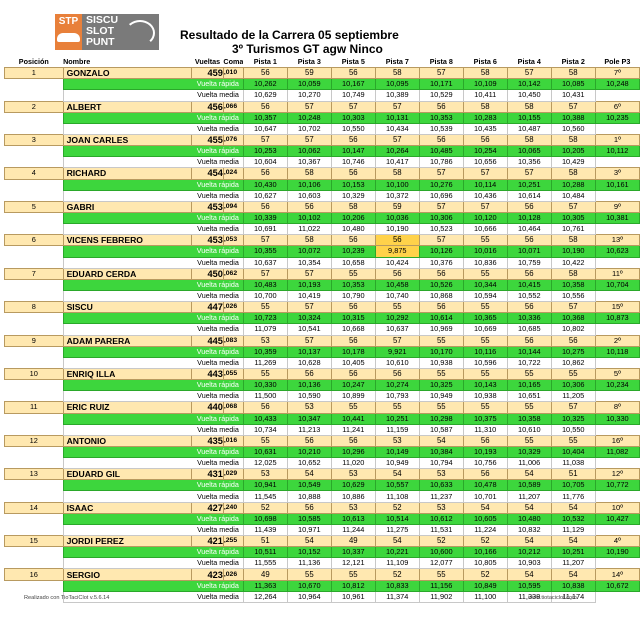  Describe the element at coordinates (485, 62) in the screenshot. I see `header-pista-6: Pista 6` at that location.